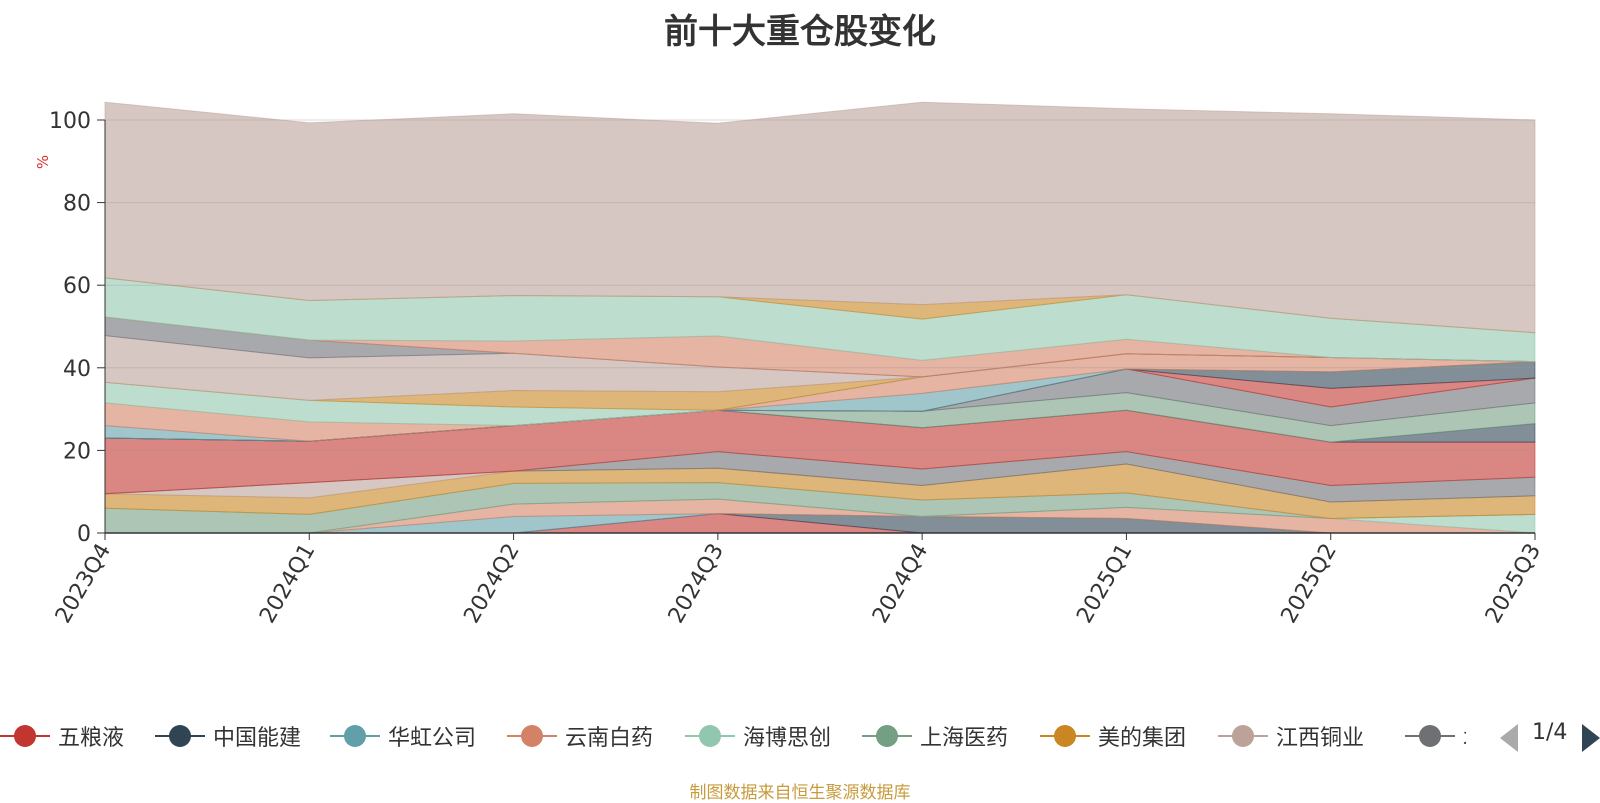  Describe the element at coordinates (287, 584) in the screenshot. I see `x-tick-label: 2024Q1` at that location.